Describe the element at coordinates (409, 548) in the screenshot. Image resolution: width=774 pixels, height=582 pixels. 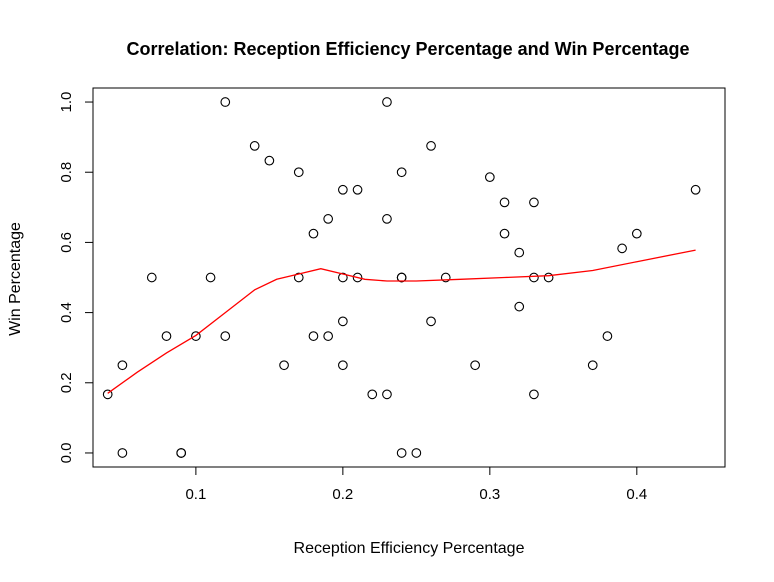
I see `x-axis-label: Reception Efficiency Percentage` at that location.